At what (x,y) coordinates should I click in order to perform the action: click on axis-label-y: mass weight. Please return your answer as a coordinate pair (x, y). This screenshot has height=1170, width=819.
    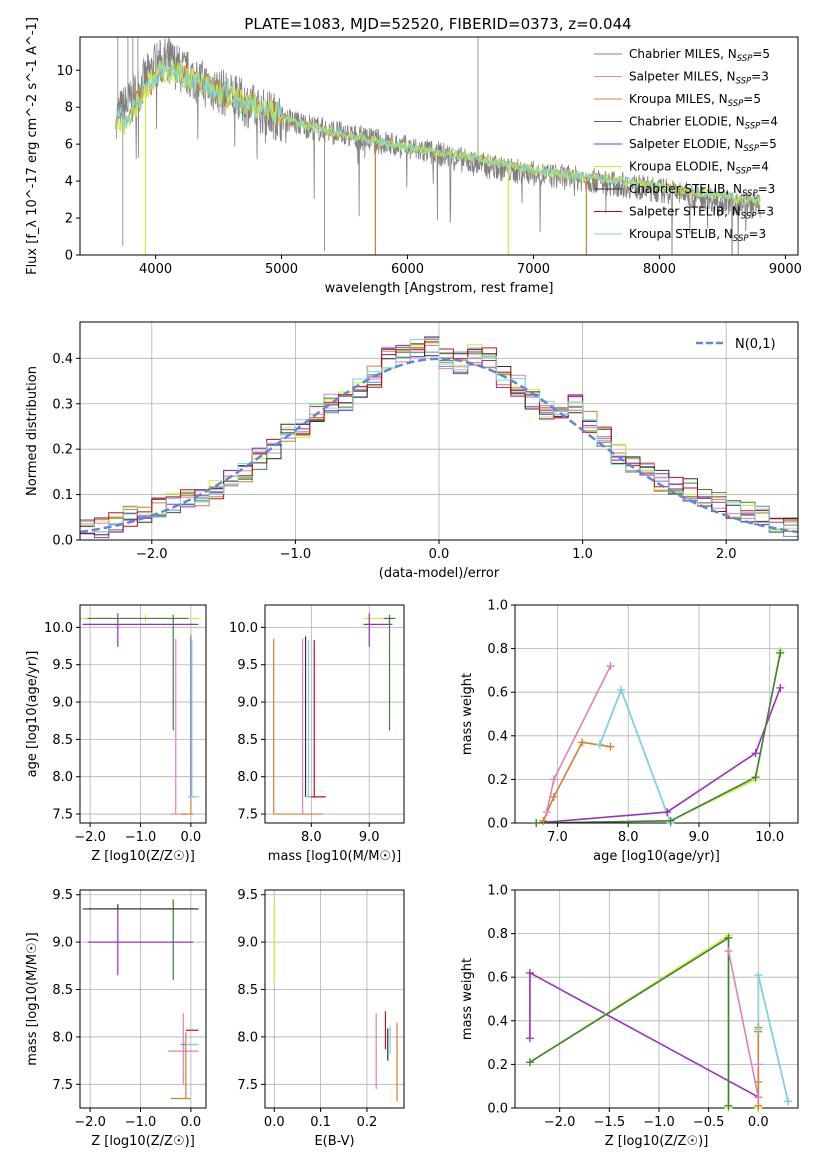
    Looking at the image, I should click on (467, 999).